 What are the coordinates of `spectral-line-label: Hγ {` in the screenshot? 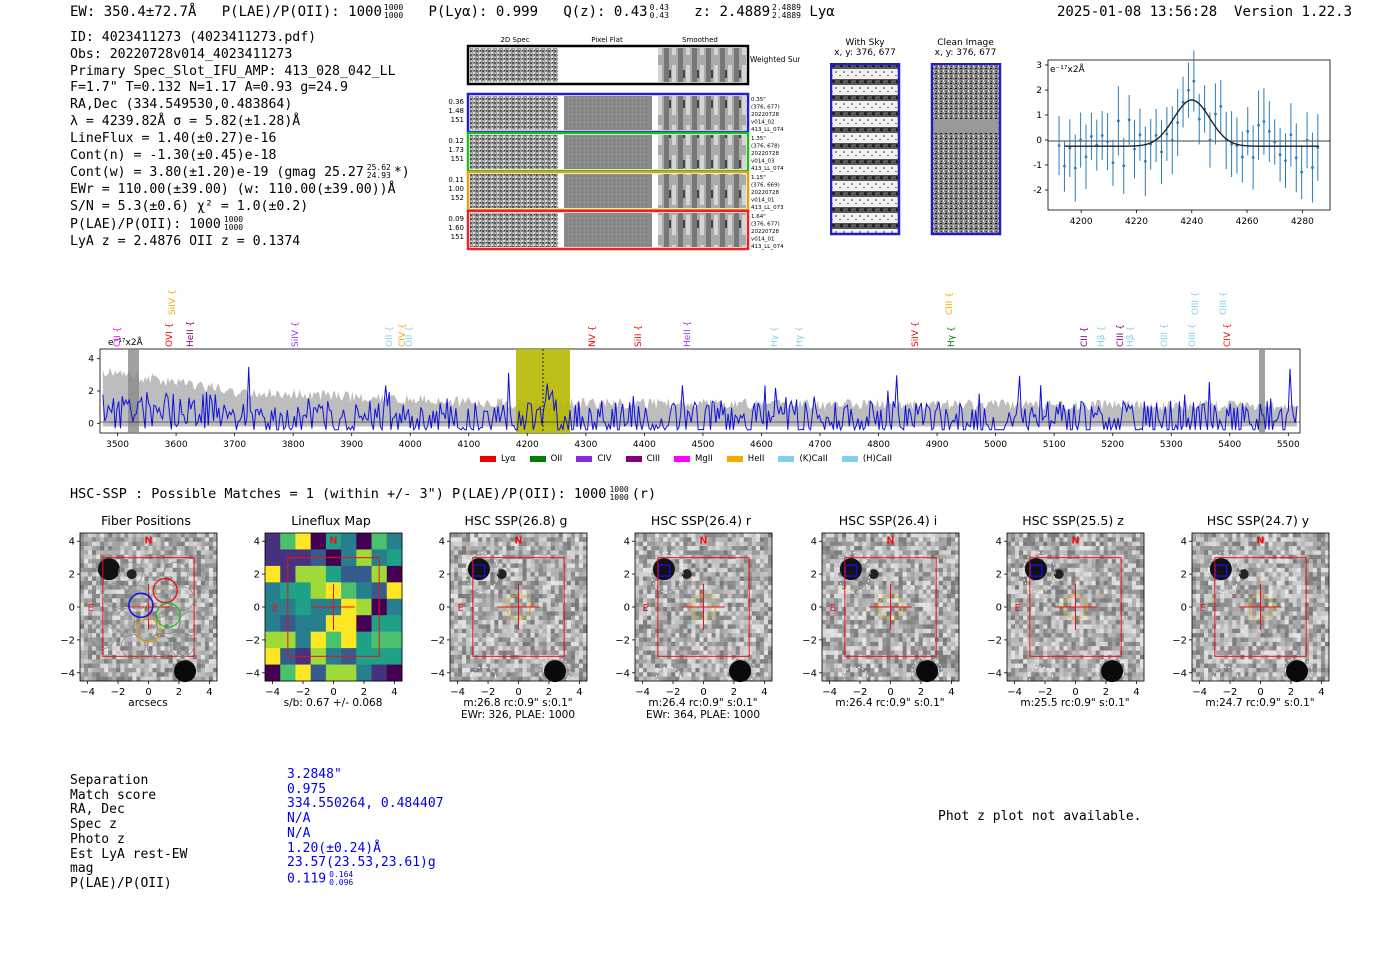 It's located at (800, 336).